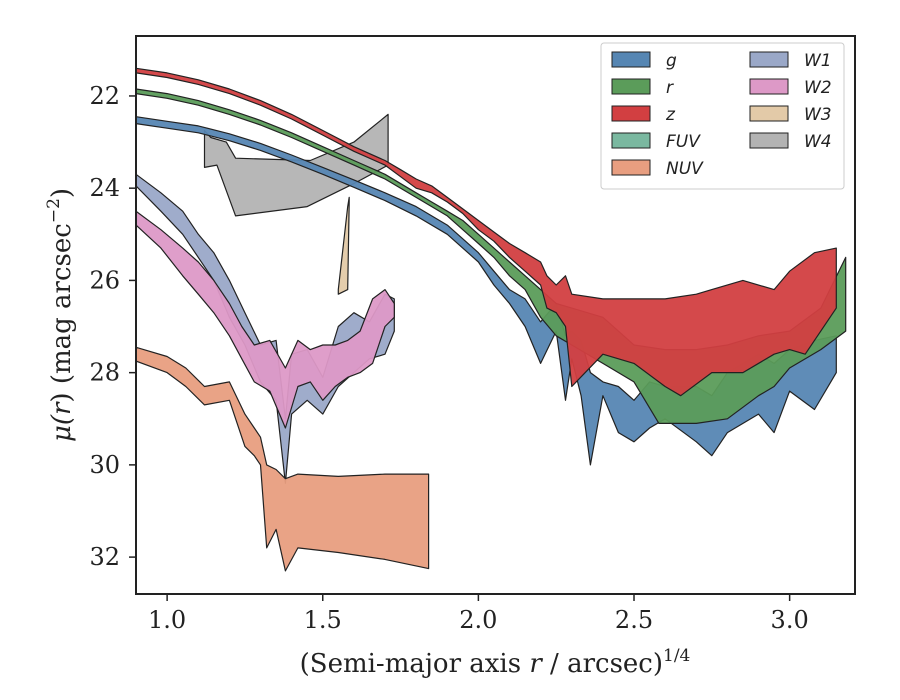 This screenshot has width=900, height=700. Describe the element at coordinates (683, 142) in the screenshot. I see `legend-label-fuv: FUV` at that location.